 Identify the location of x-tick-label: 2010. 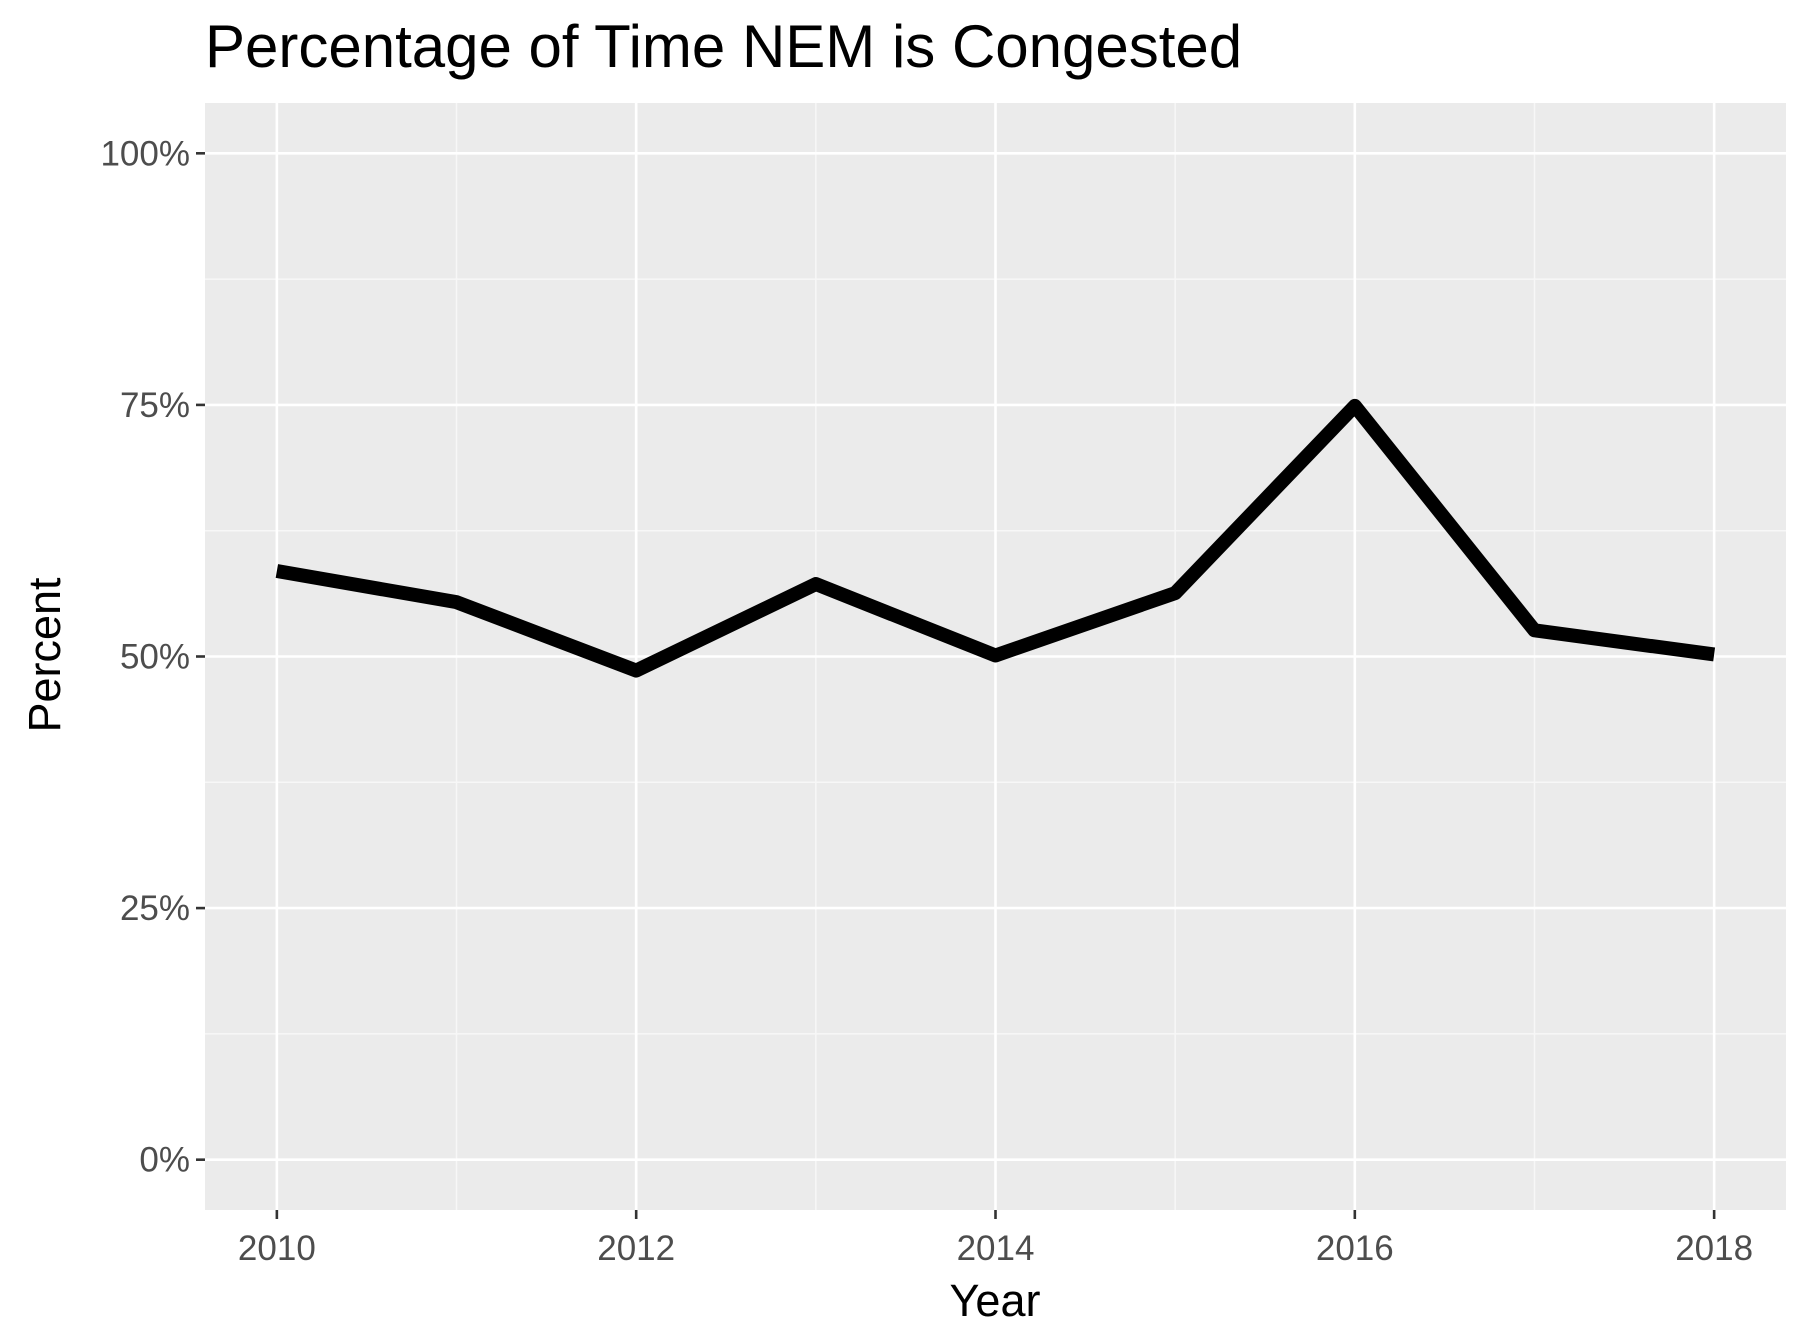
(277, 1248).